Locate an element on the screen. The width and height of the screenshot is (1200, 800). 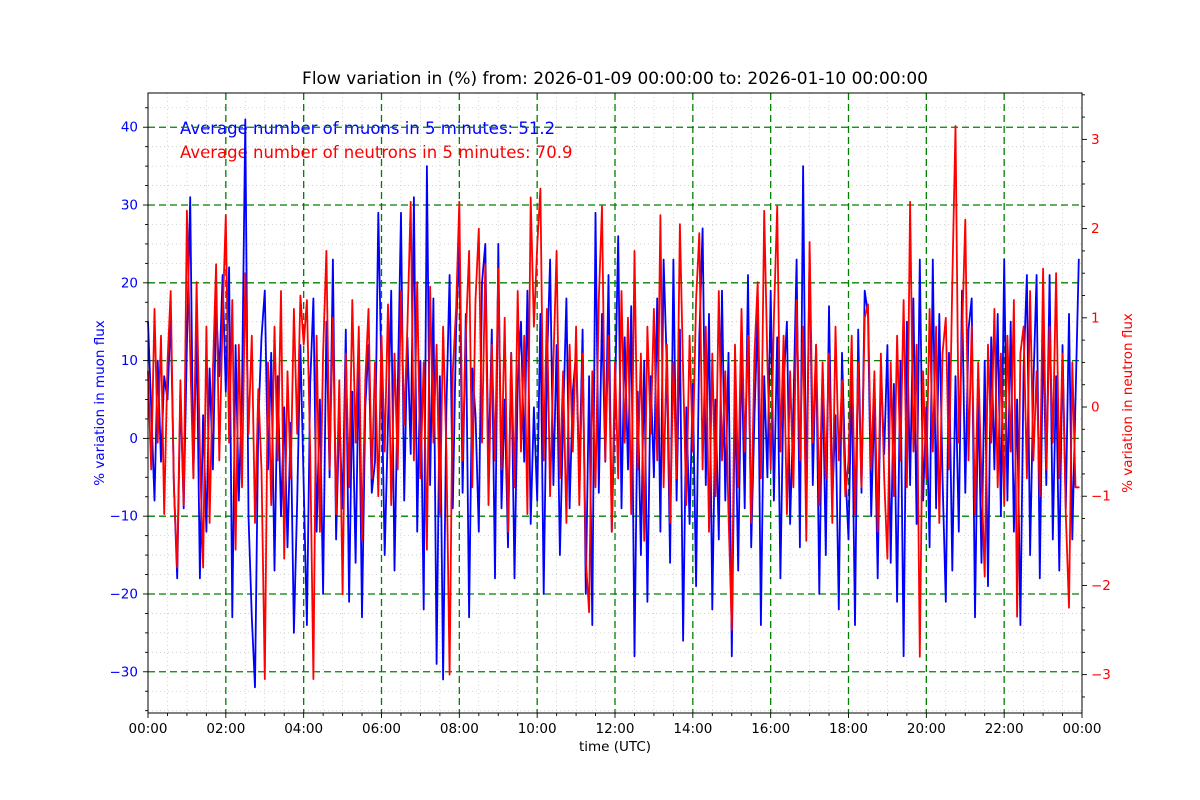
y-right-tick-label: −2 is located at coordinates (1101, 586).